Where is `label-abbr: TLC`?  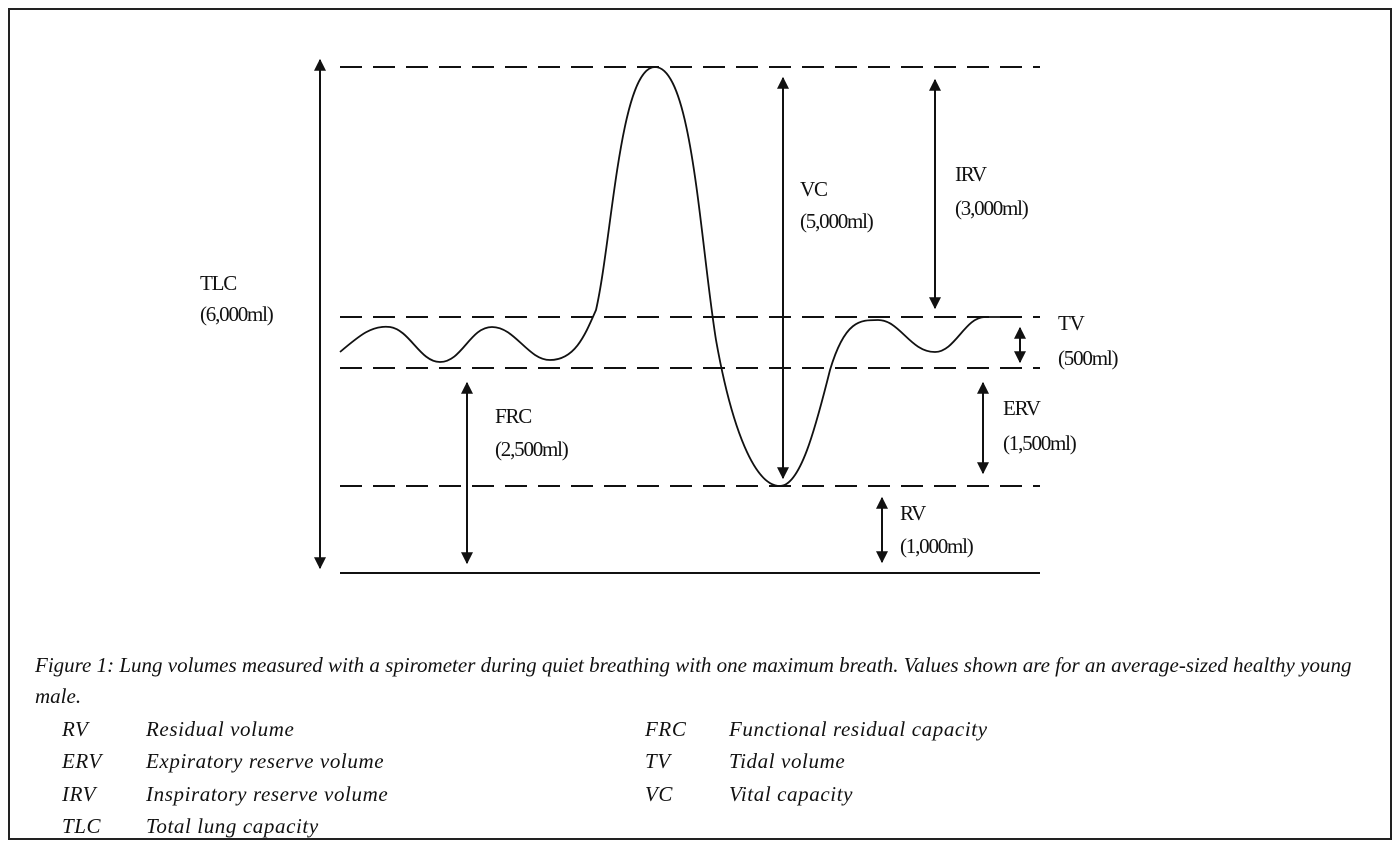
label-abbr: TLC is located at coordinates (218, 283).